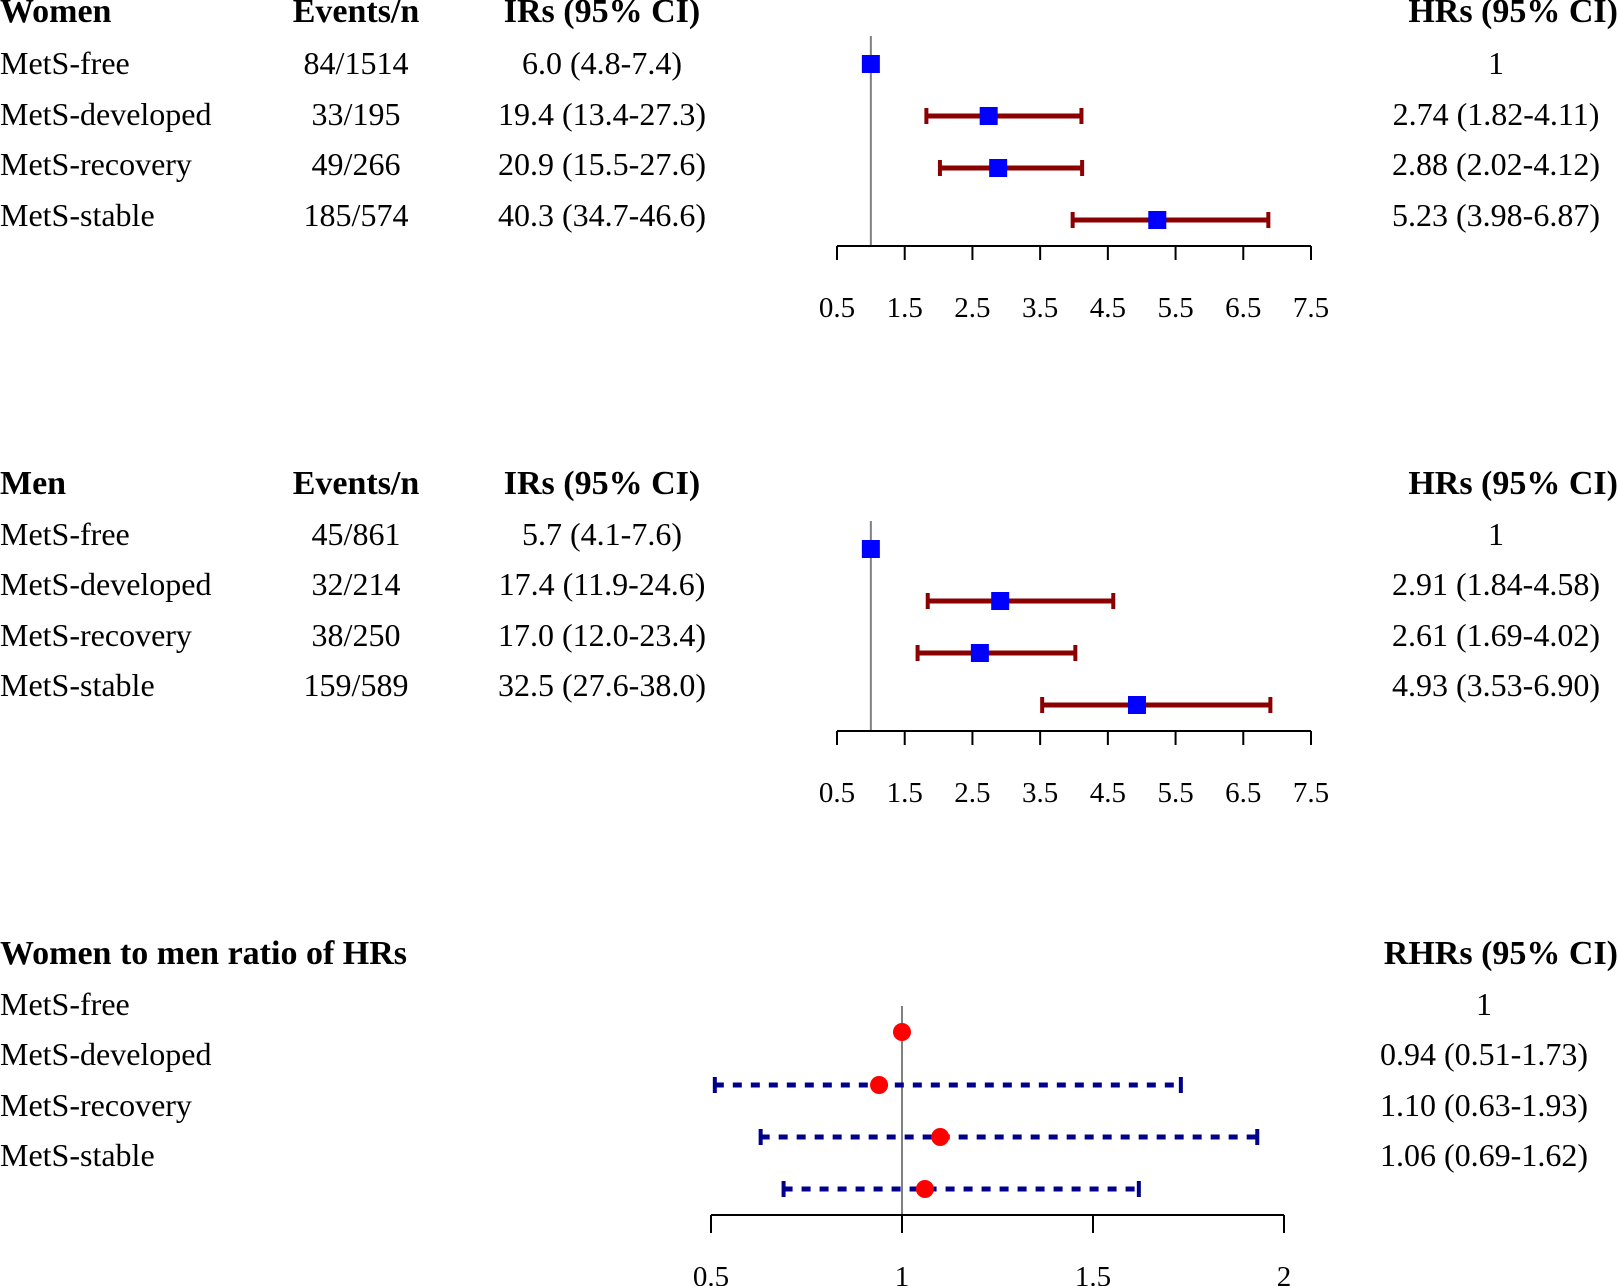 This screenshot has height=1286, width=1618. I want to click on men-events-header: Events/n, so click(356, 483).